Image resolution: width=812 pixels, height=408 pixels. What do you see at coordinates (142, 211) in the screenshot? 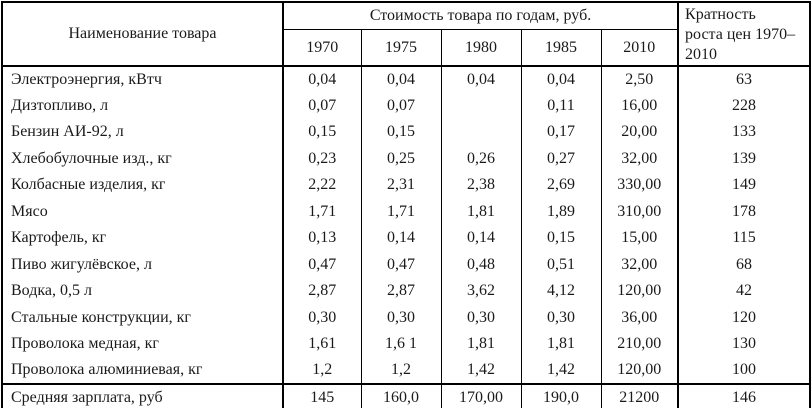
I see `product-name-cell: Мясо` at bounding box center [142, 211].